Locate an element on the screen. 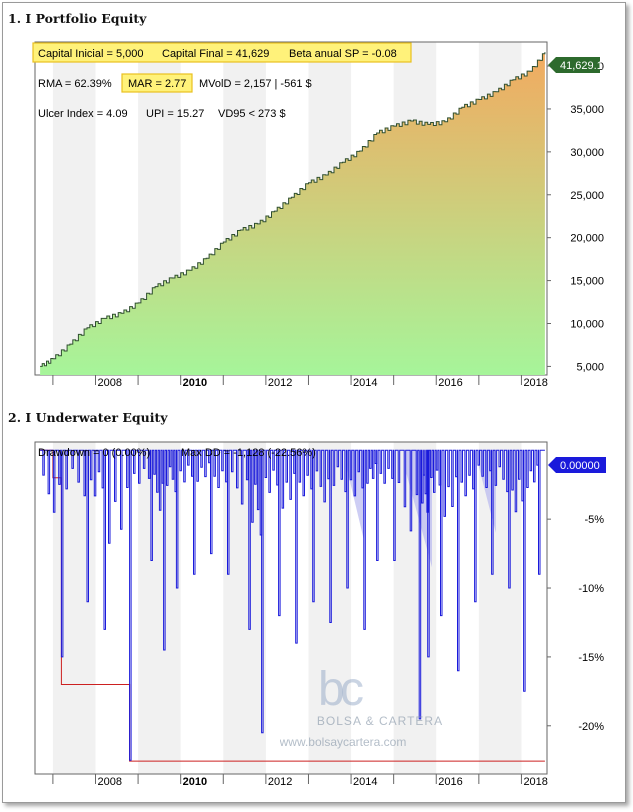  equity-section-title: 1. I Portfolio Equity is located at coordinates (77, 18).